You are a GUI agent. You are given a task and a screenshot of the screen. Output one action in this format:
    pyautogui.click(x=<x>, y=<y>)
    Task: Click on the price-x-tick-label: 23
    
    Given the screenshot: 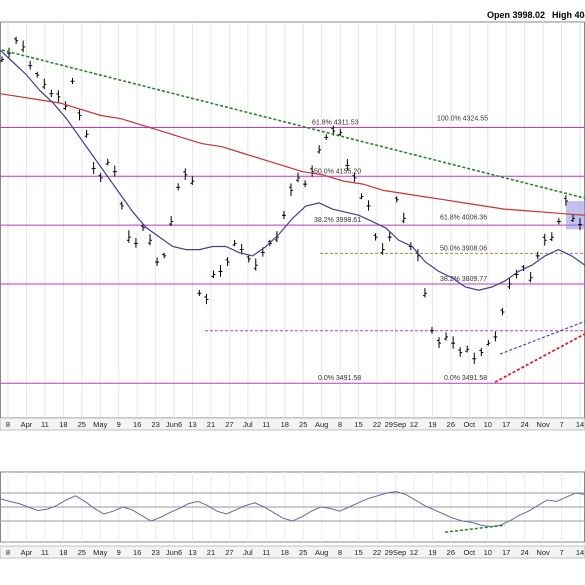 What is the action you would take?
    pyautogui.click(x=155, y=424)
    